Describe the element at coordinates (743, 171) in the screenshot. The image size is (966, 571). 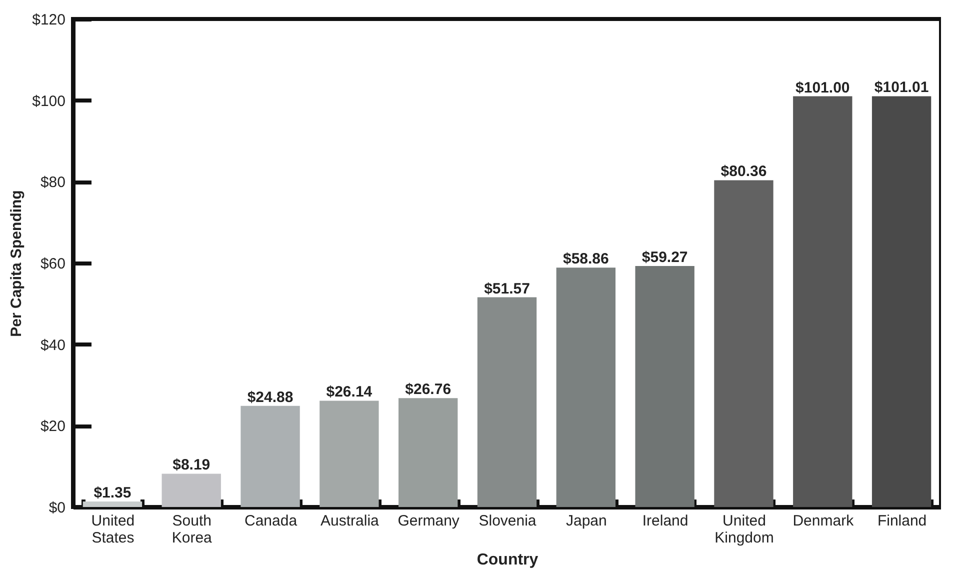
I see `data-label: $80.36` at that location.